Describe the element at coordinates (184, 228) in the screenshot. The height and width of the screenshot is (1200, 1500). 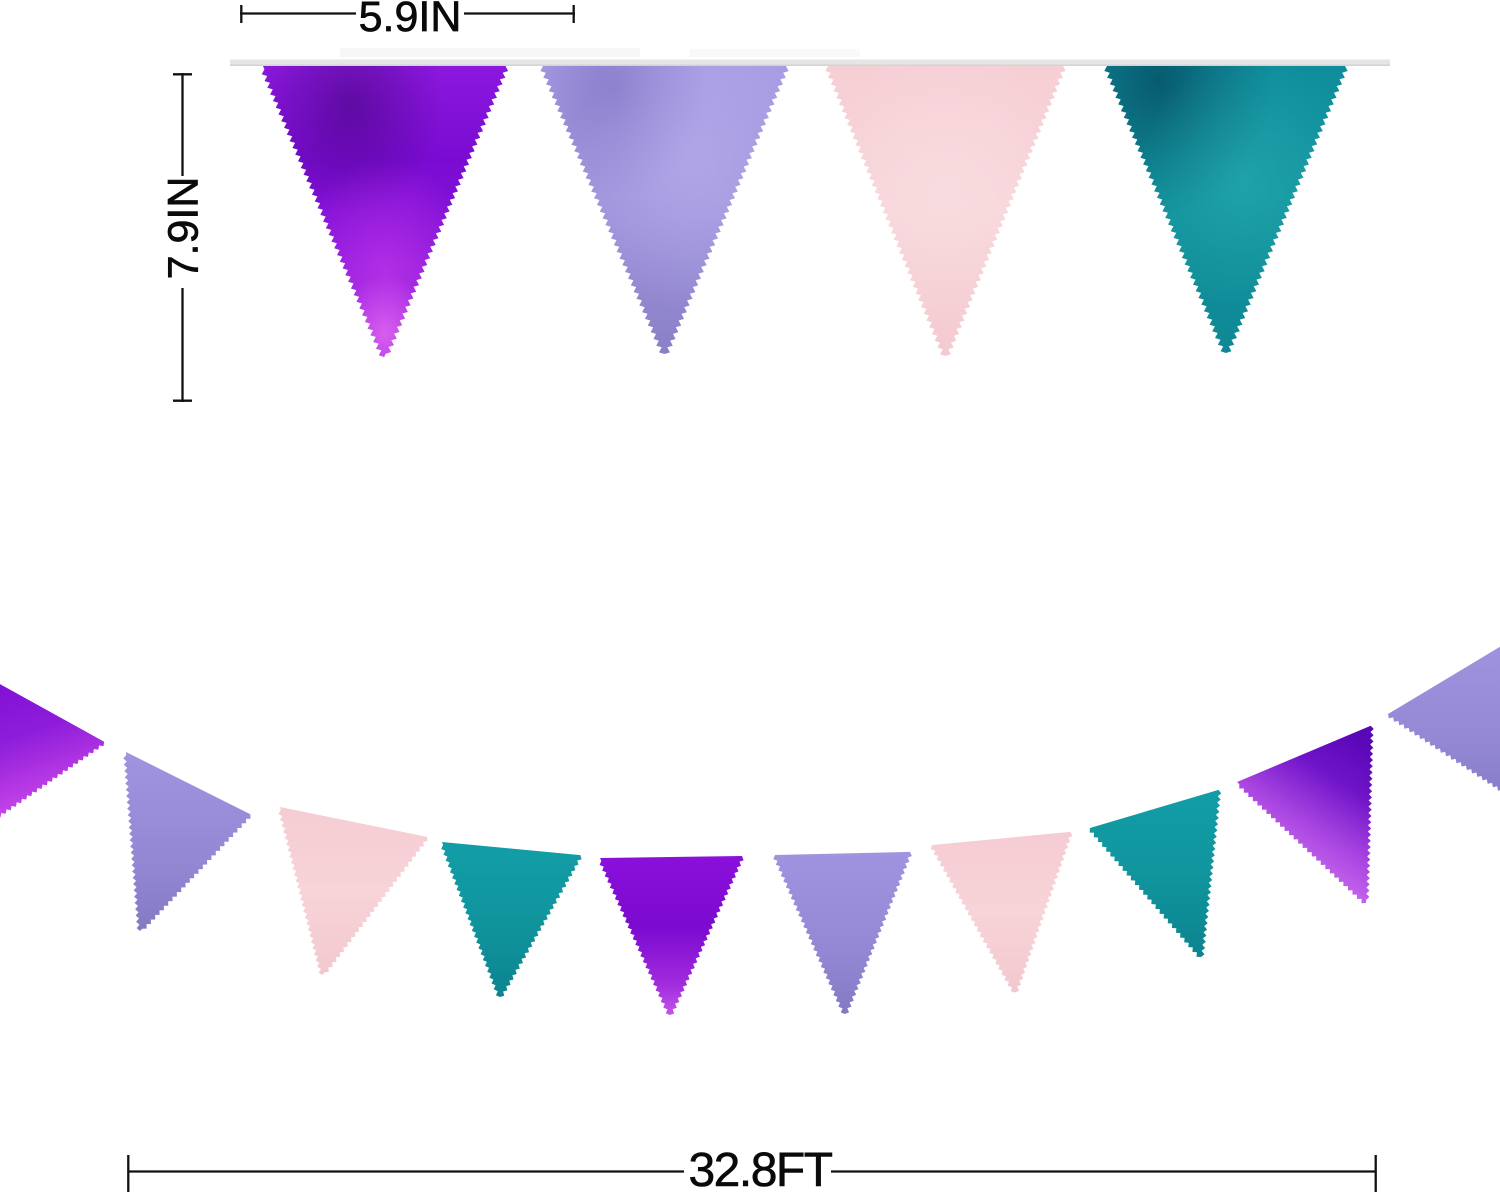
I see `svg-text: 7.9IN` at that location.